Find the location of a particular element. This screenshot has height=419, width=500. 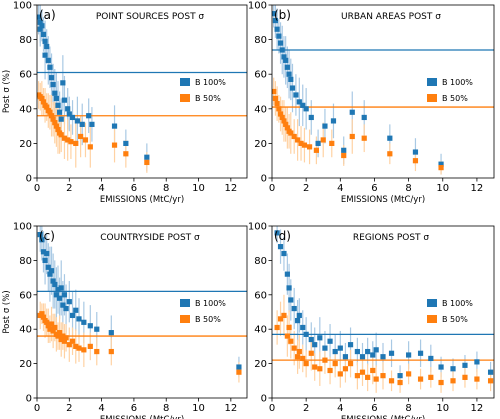

y-tick-label: 40 is located at coordinates (25, 109).